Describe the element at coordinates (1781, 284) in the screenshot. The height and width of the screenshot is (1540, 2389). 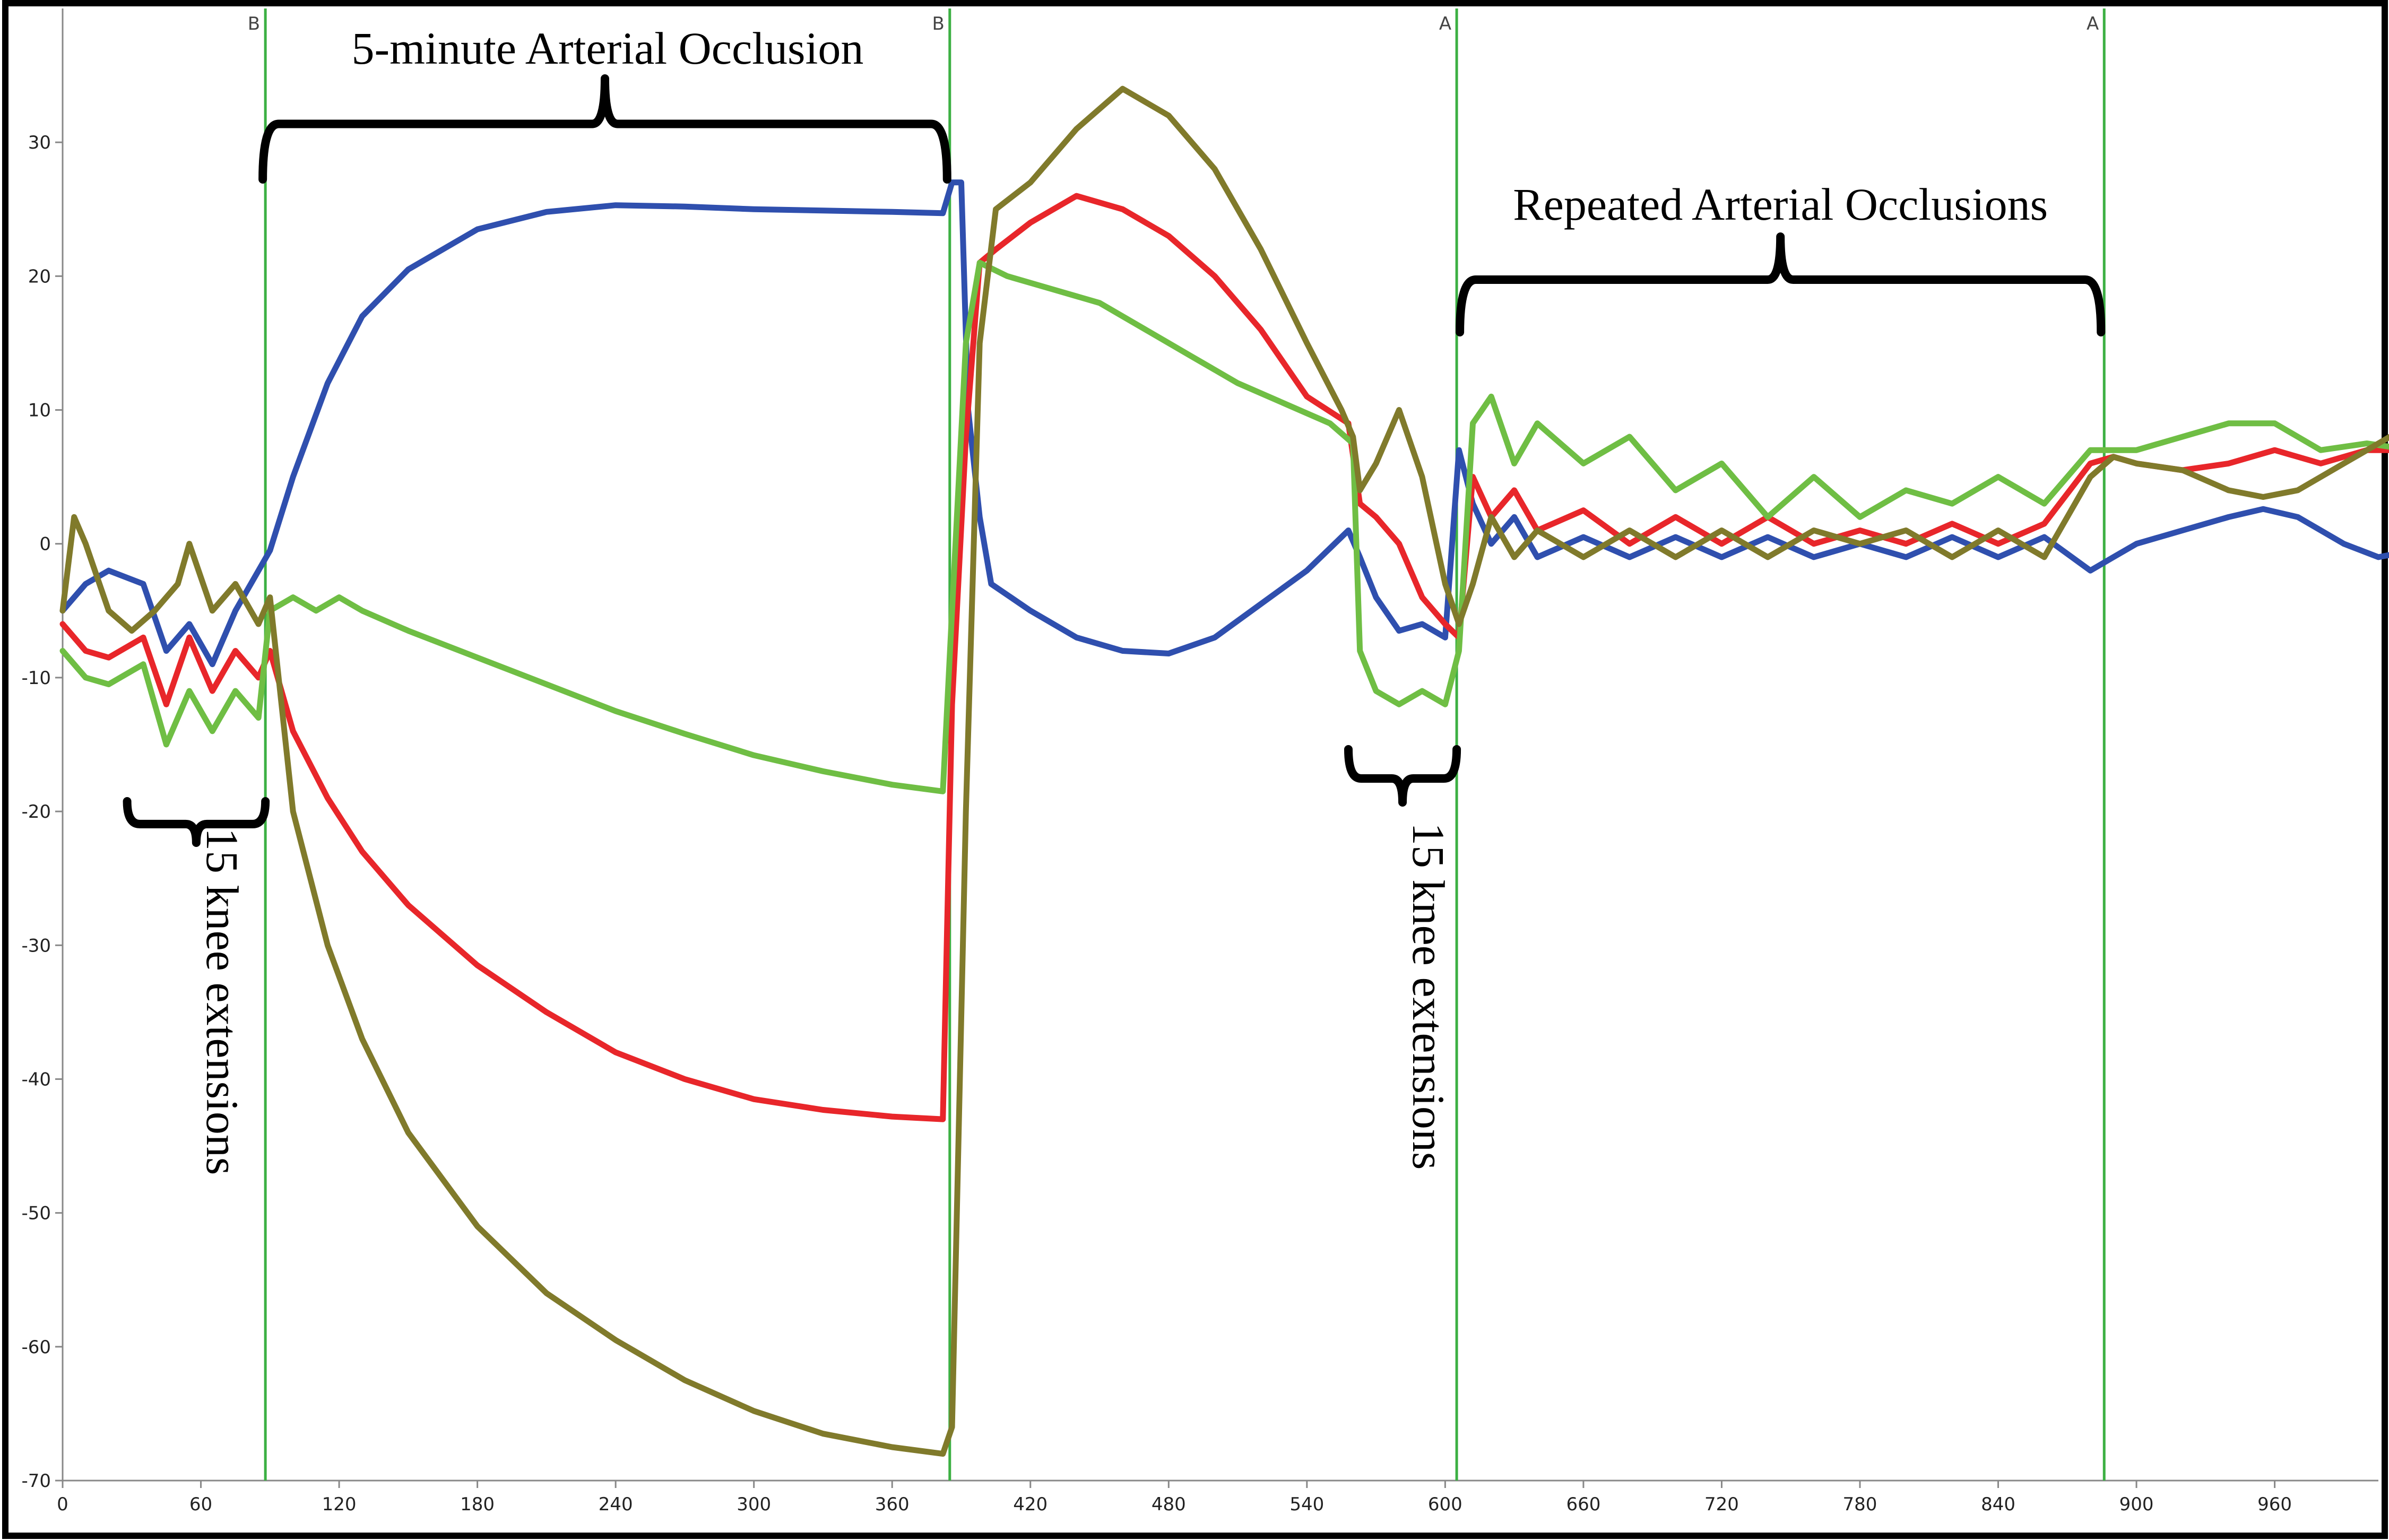
I see `repeated-occlusions-bracket` at that location.